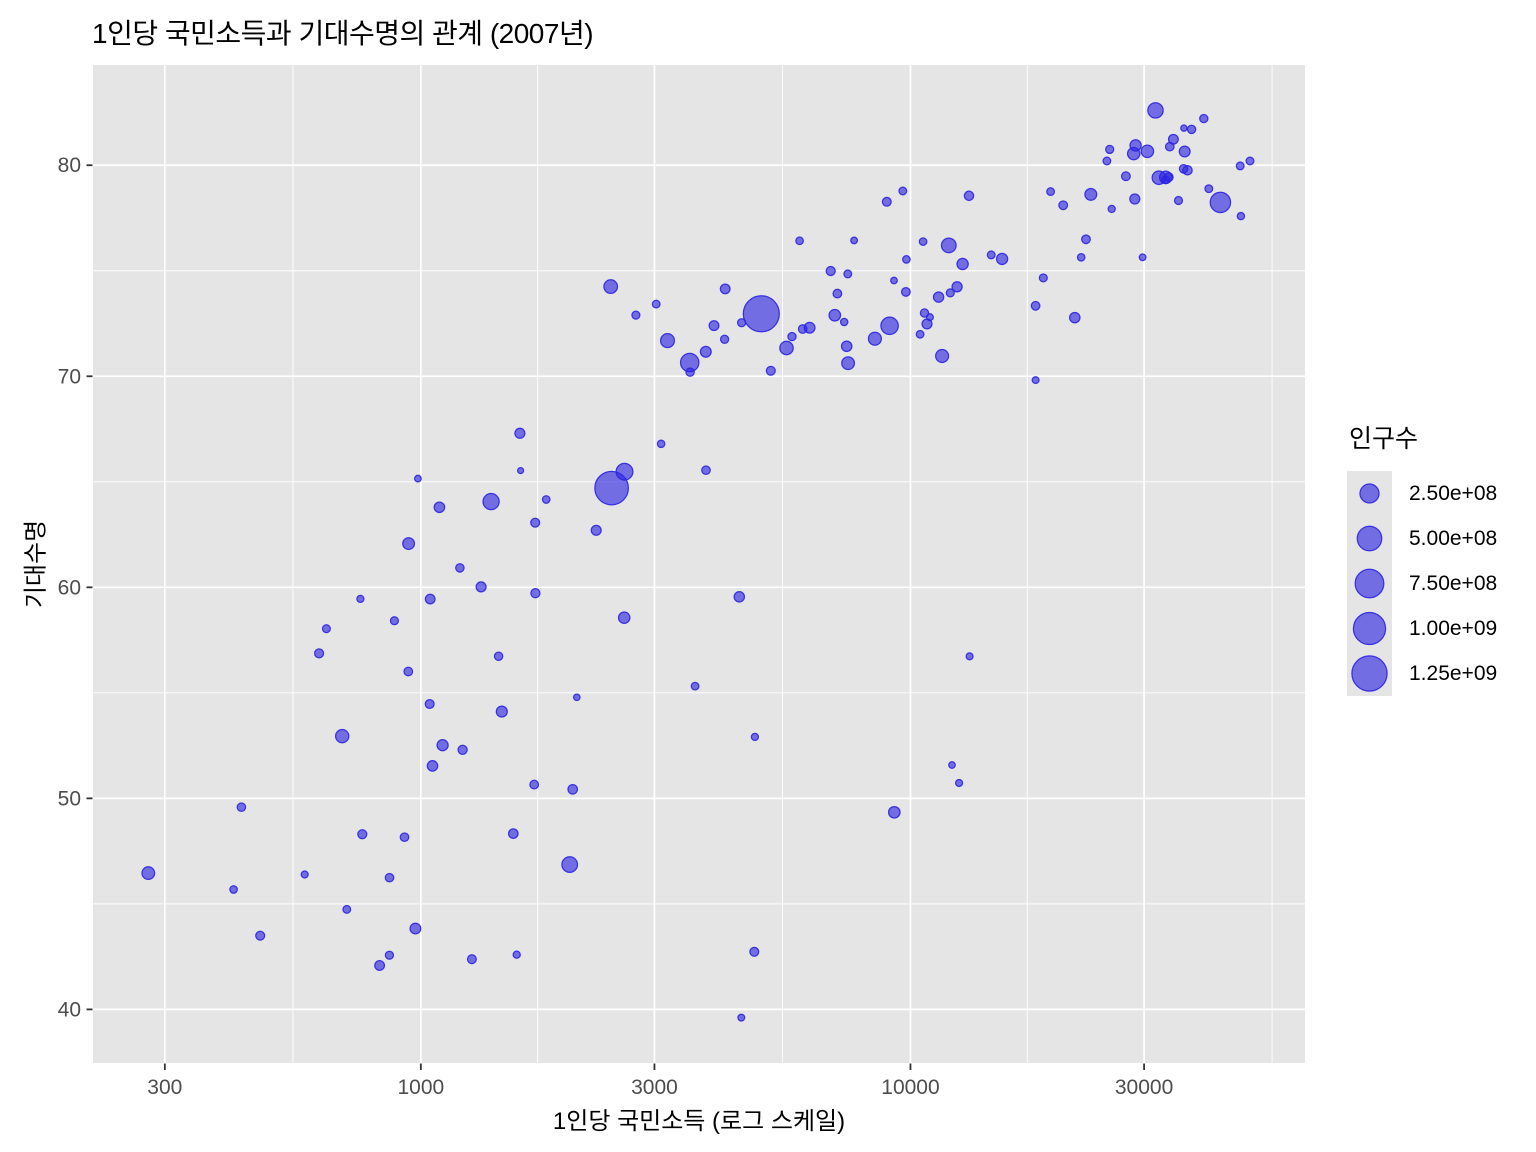  I want to click on x-tick-label: 30000, so click(1144, 1087).